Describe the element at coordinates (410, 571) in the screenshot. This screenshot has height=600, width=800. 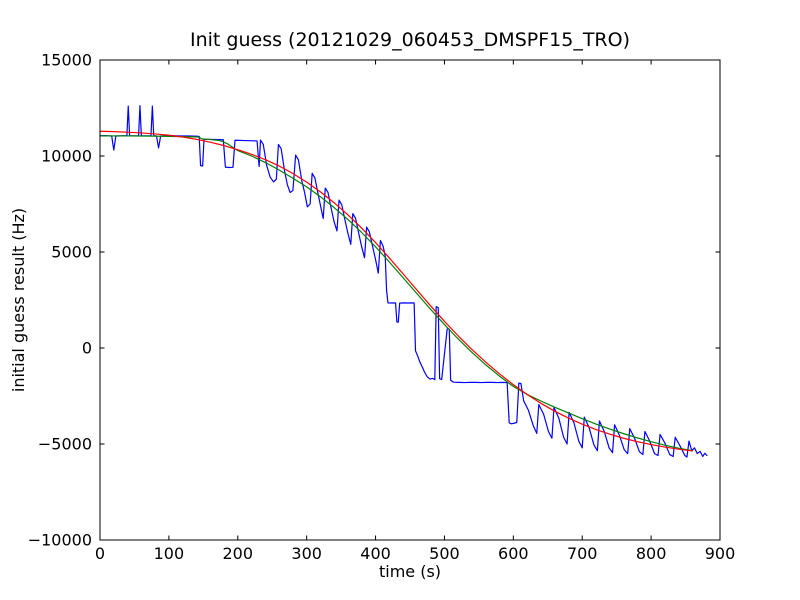
I see `x-axis-label: time (s)` at that location.